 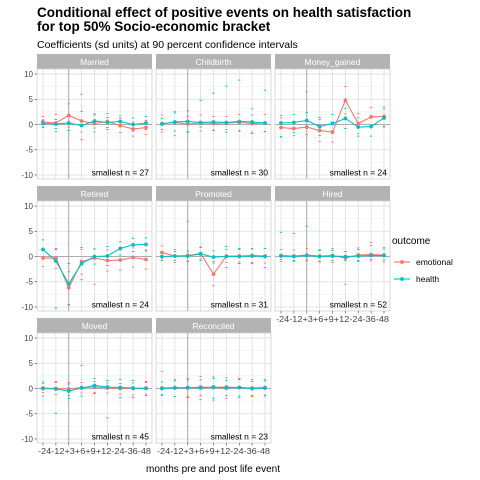 I want to click on panel-childbirth: Childbirth smallest n = 30, so click(x=213, y=117).